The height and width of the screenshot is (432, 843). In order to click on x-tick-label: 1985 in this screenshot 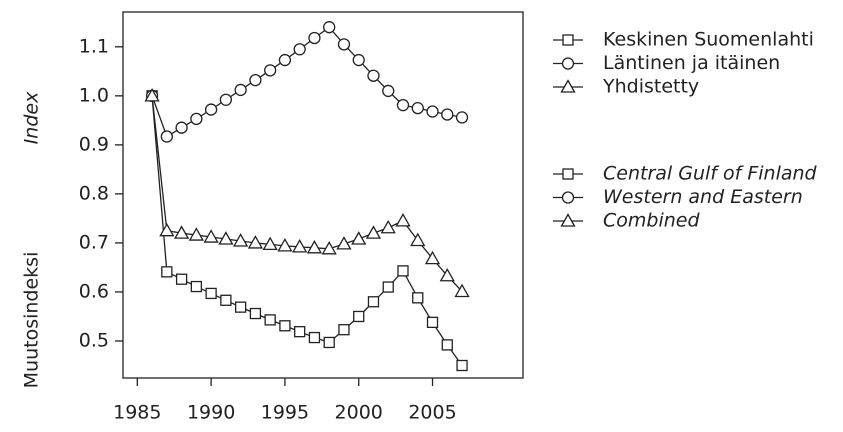, I will do `click(137, 413)`.